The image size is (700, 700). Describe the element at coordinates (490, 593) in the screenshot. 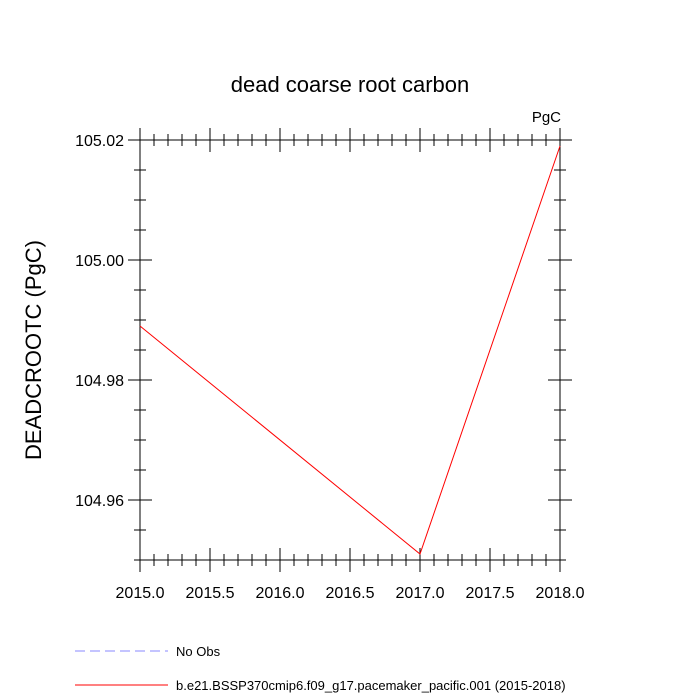

I see `x-tick-label: 2017.5` at that location.